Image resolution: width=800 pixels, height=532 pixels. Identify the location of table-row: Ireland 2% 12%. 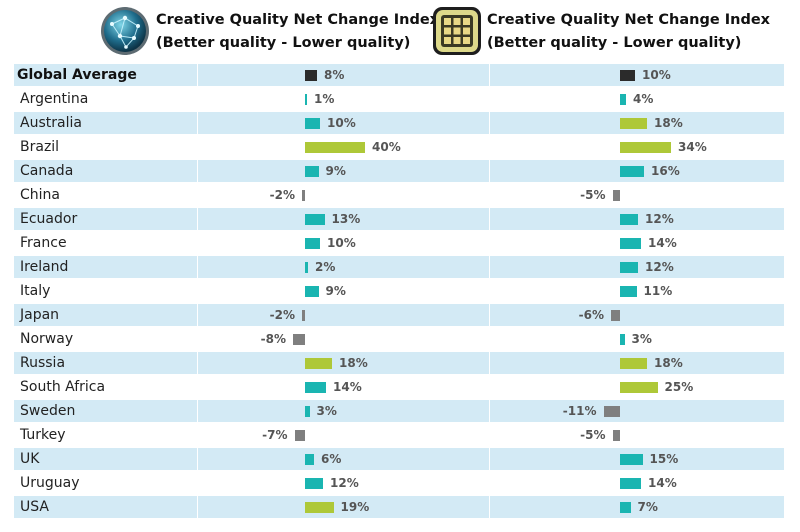
(400, 267).